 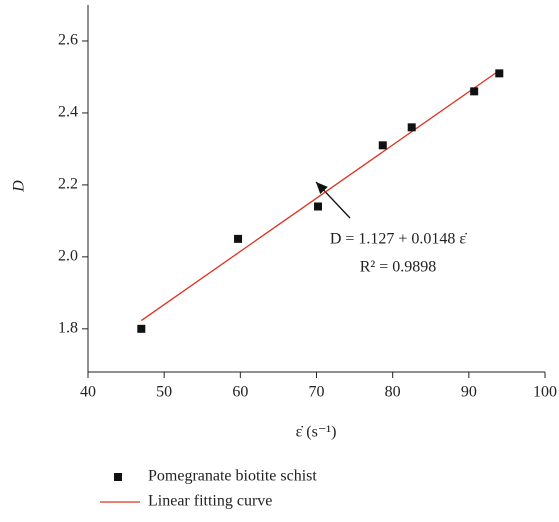 I want to click on x-tick-label: 60, so click(x=240, y=392).